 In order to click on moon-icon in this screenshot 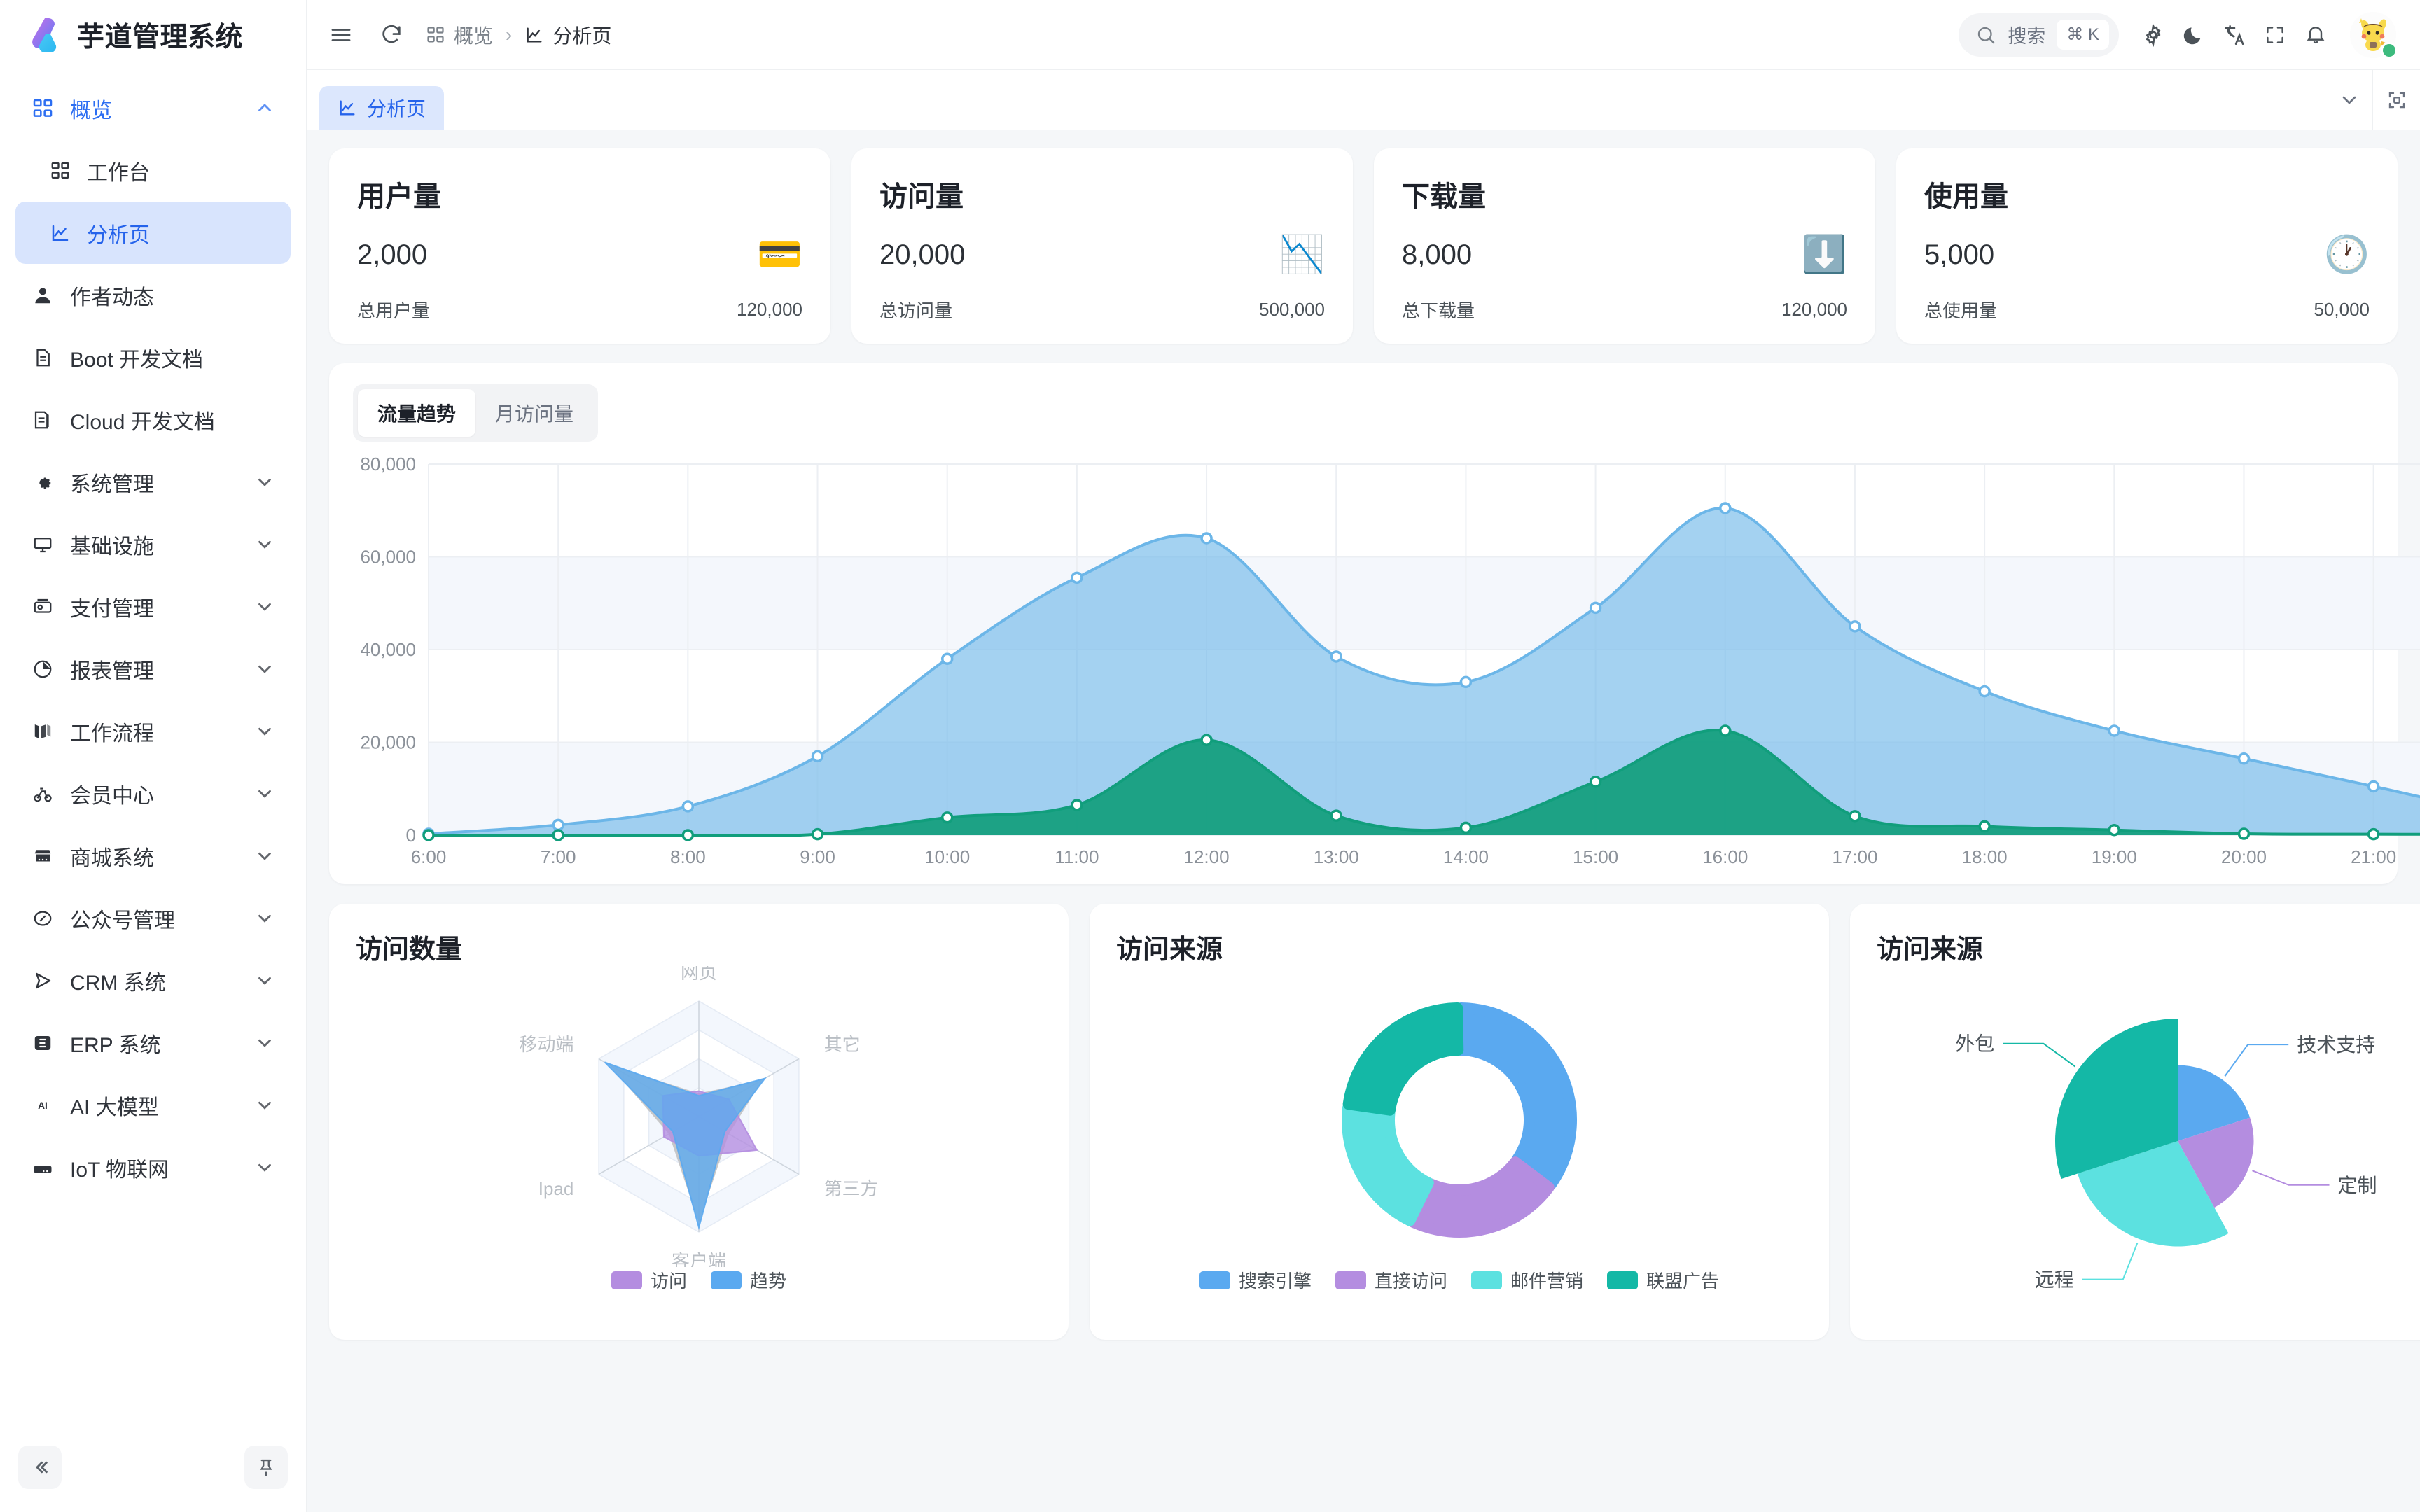, I will do `click(2194, 35)`.